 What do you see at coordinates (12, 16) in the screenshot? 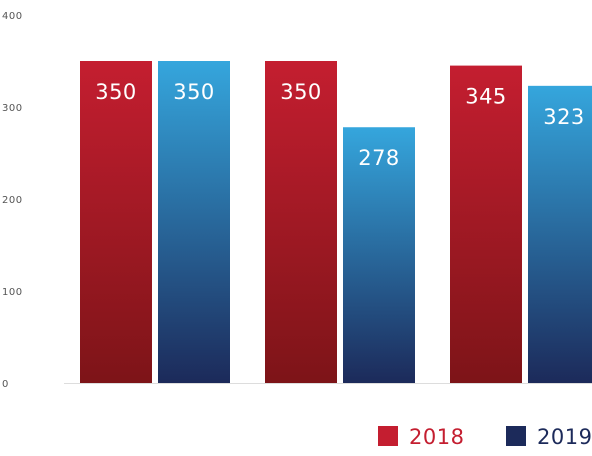
I see `y-tick-label: 400` at bounding box center [12, 16].